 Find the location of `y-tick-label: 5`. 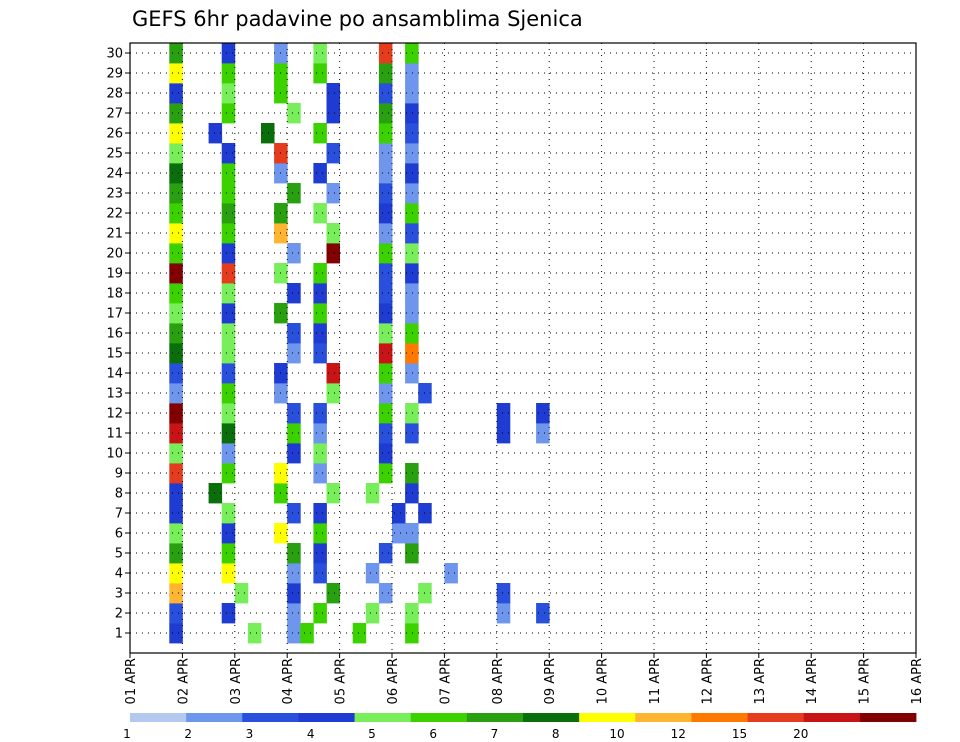

y-tick-label: 5 is located at coordinates (119, 554).